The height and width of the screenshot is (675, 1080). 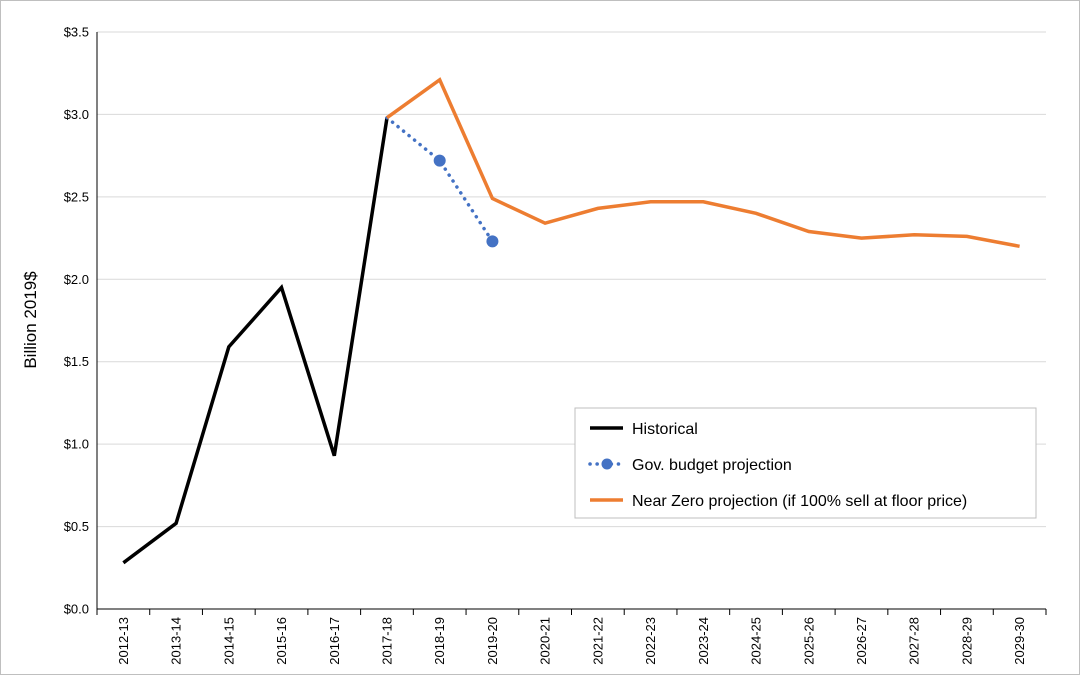 What do you see at coordinates (665, 429) in the screenshot?
I see `legend-label-historical: Historical` at bounding box center [665, 429].